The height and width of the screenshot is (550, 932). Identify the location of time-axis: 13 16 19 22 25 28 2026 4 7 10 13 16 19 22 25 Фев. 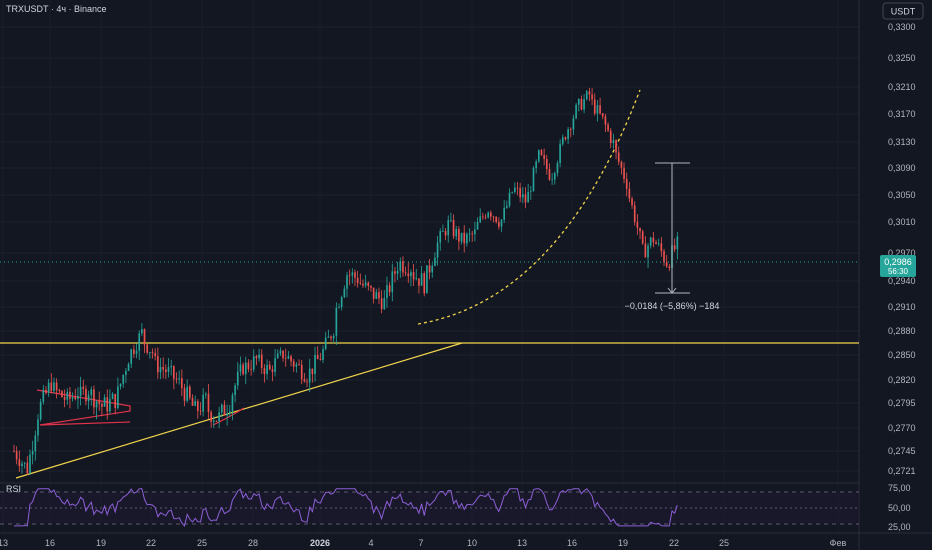
(423, 543).